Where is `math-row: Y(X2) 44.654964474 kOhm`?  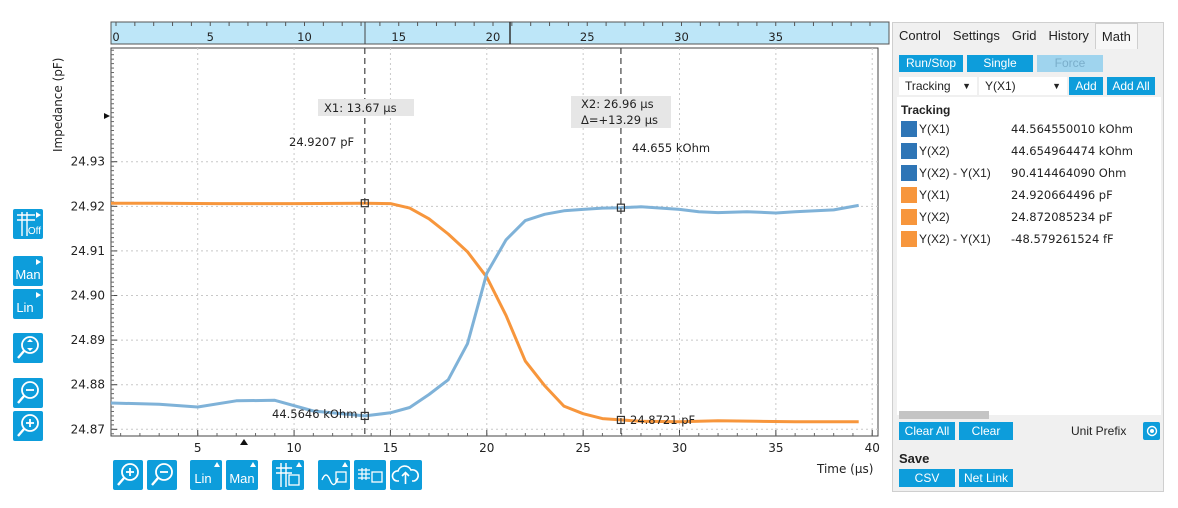 math-row: Y(X2) 44.654964474 kOhm is located at coordinates (1030, 151).